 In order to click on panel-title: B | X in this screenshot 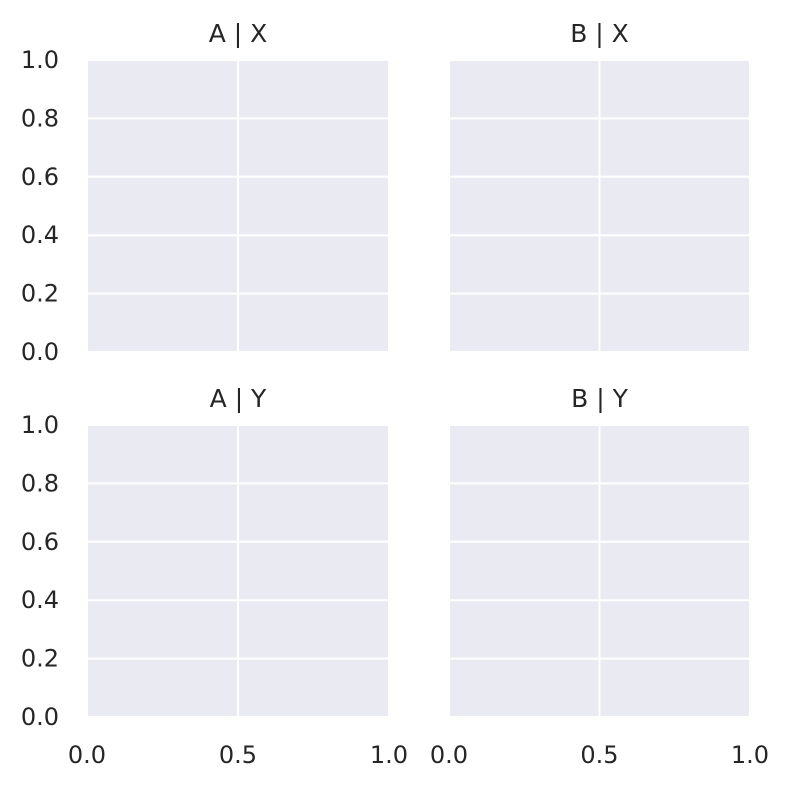, I will do `click(599, 33)`.